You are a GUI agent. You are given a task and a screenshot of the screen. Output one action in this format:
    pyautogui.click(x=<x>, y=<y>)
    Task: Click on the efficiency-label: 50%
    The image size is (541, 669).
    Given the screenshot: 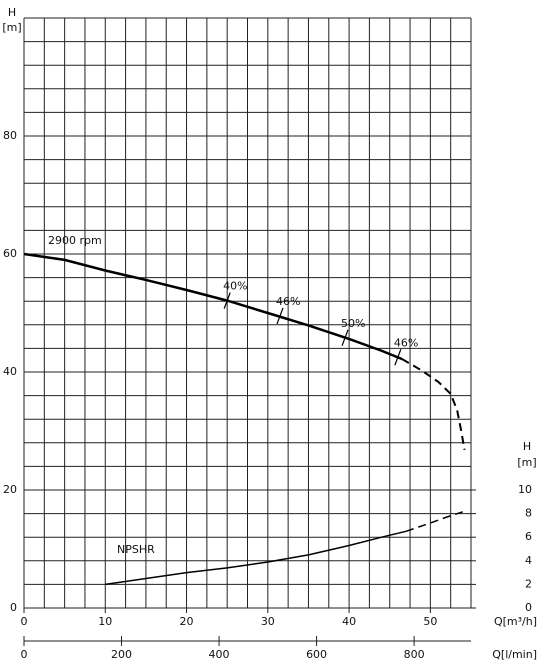 What is the action you would take?
    pyautogui.click(x=353, y=323)
    